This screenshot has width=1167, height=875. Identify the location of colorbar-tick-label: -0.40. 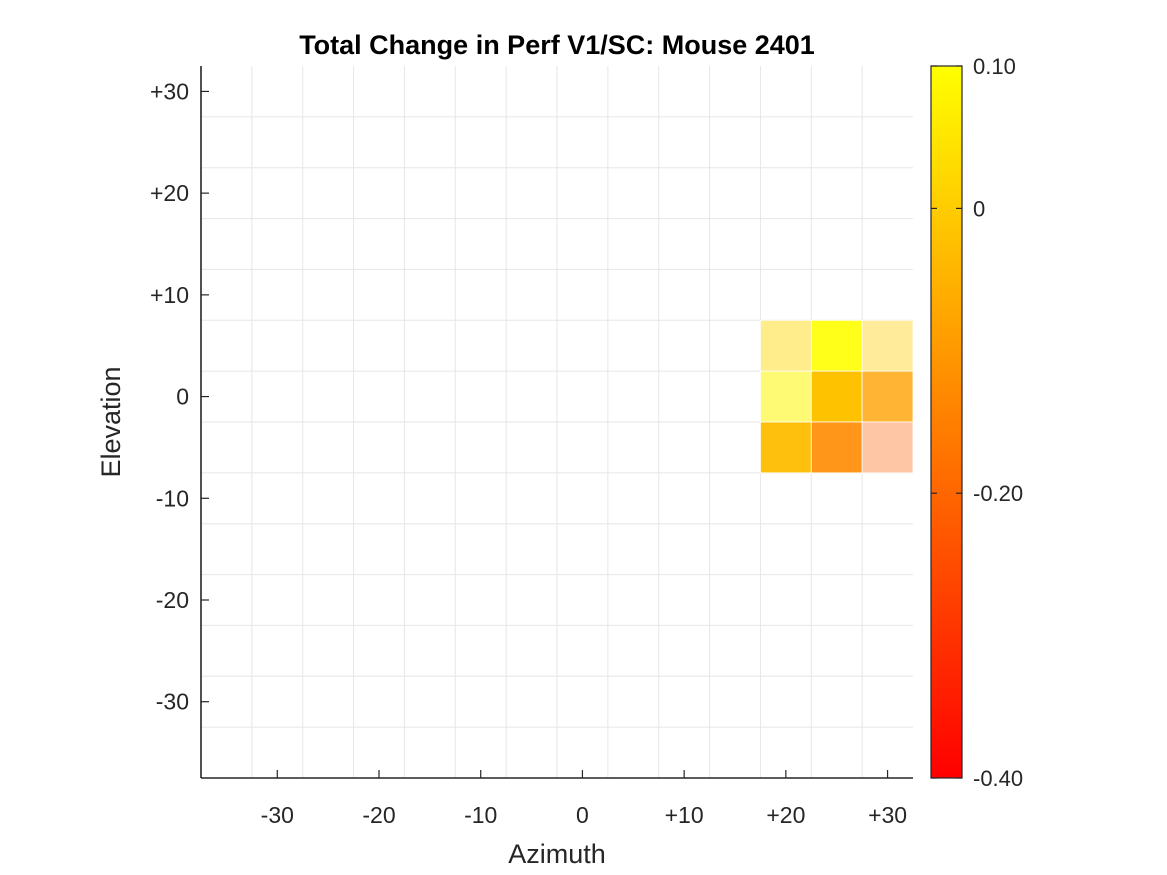
(998, 778).